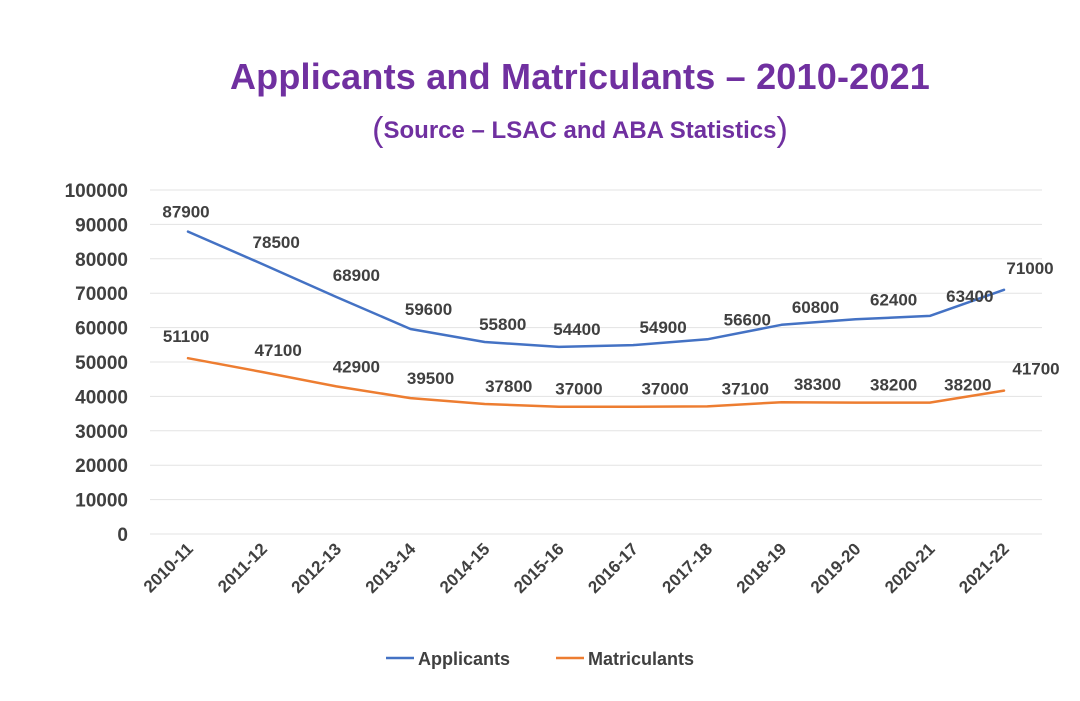 The width and height of the screenshot is (1080, 701). What do you see at coordinates (186, 336) in the screenshot?
I see `data-label-matriculants: 51100` at bounding box center [186, 336].